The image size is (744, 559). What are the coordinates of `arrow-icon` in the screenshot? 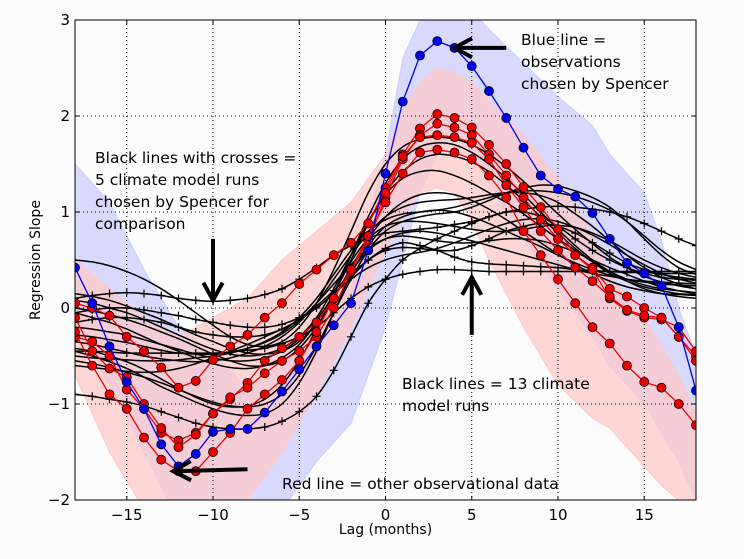 It's located at (210, 470).